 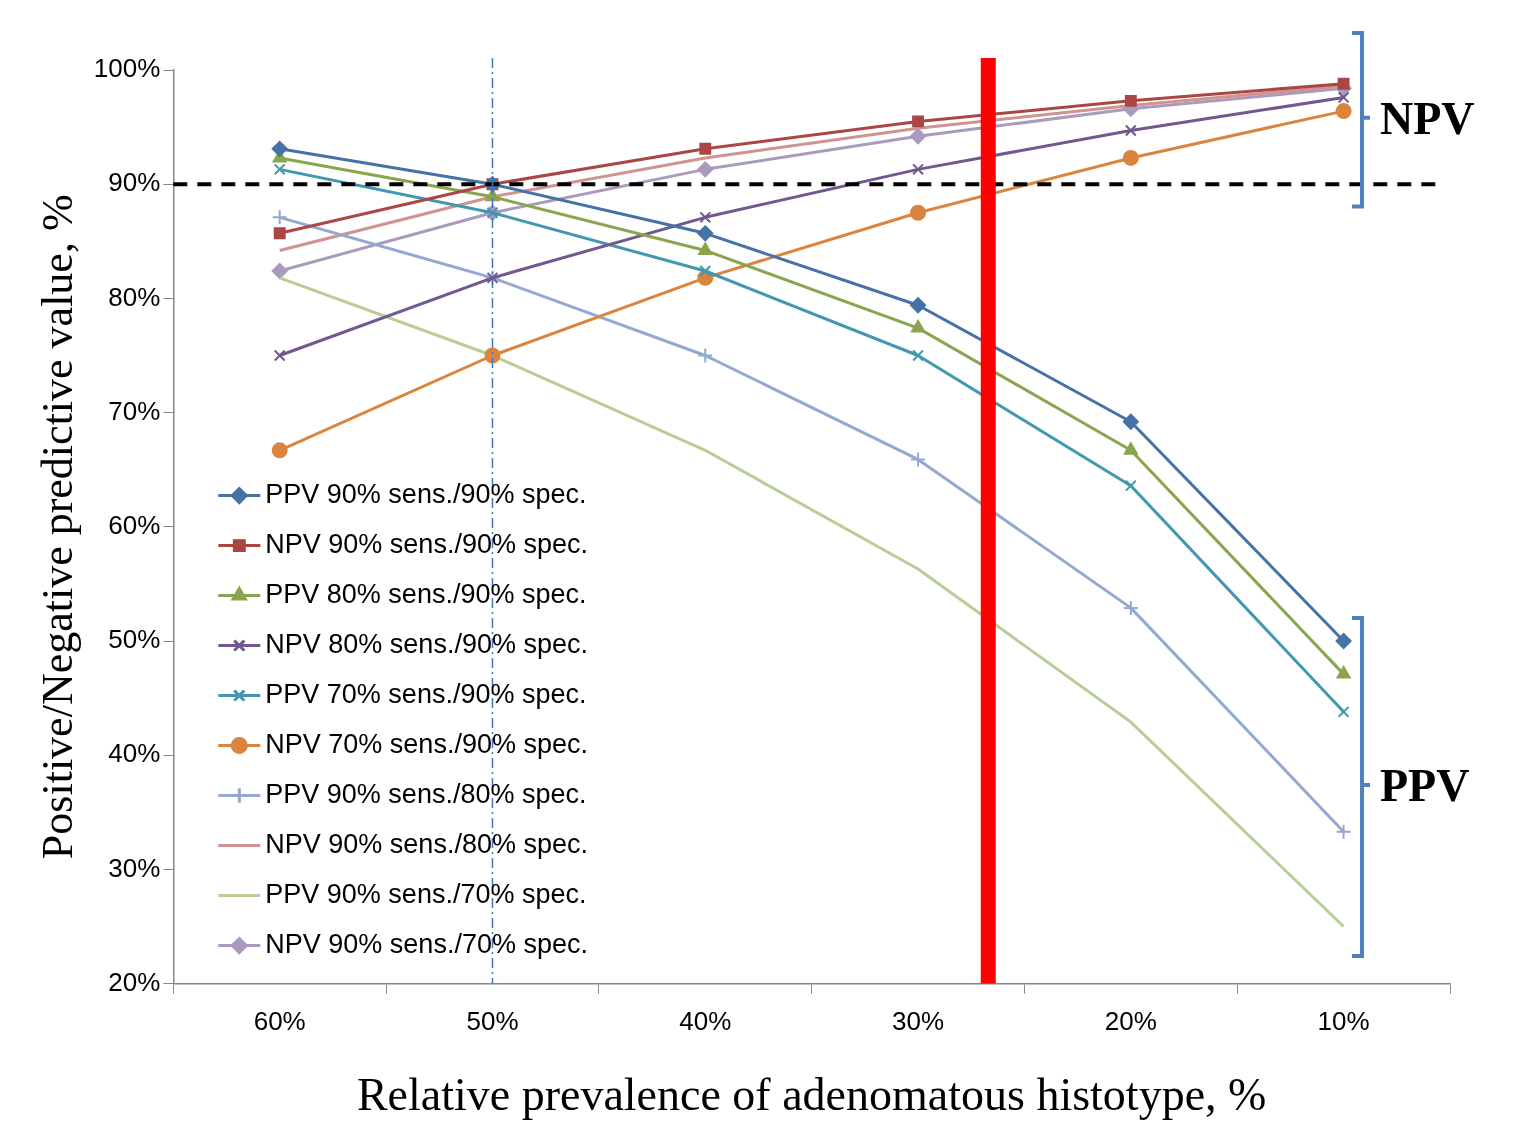 I want to click on x-tick-label: 50%, so click(x=492, y=1021).